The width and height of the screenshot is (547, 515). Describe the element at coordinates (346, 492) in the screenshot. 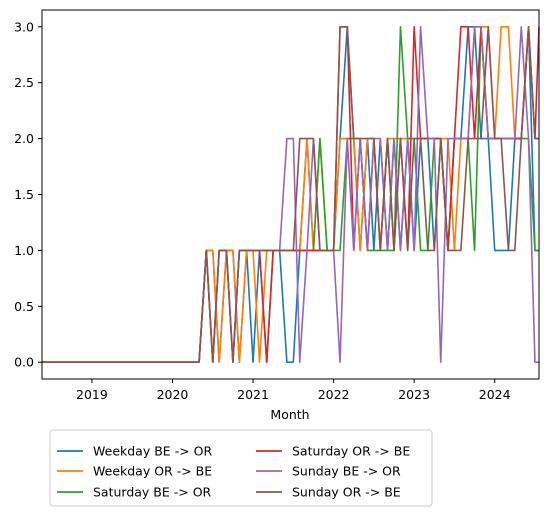

I see `legend-label: Sunday OR -> BE` at that location.